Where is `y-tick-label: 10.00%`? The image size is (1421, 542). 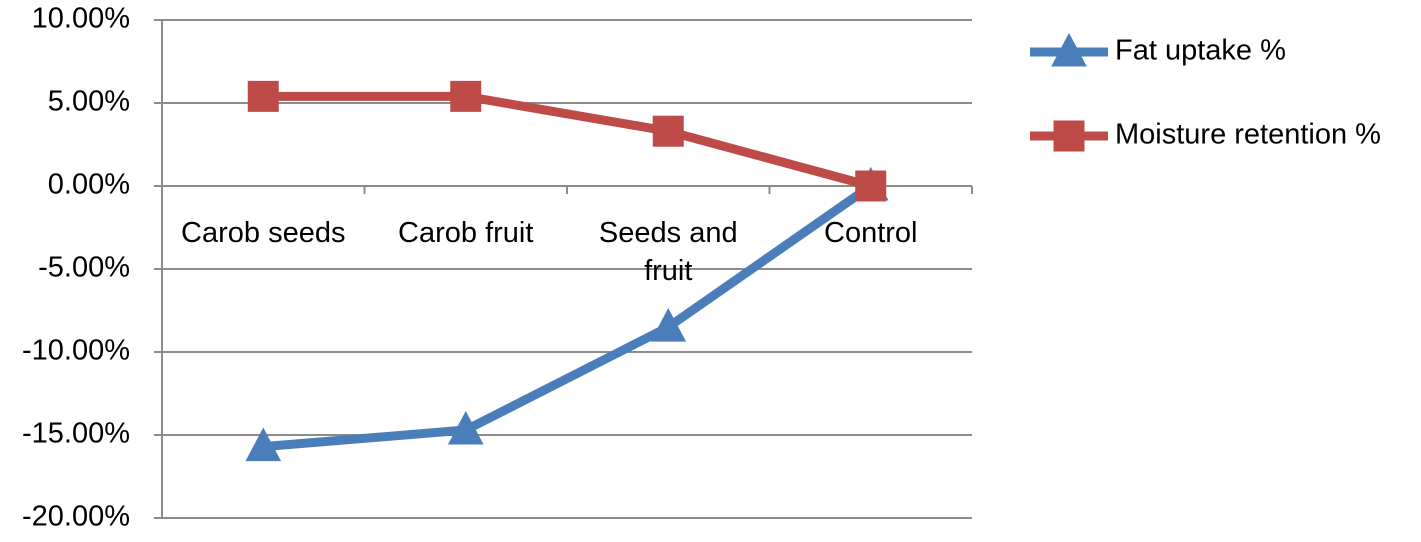 y-tick-label: 10.00% is located at coordinates (81, 19).